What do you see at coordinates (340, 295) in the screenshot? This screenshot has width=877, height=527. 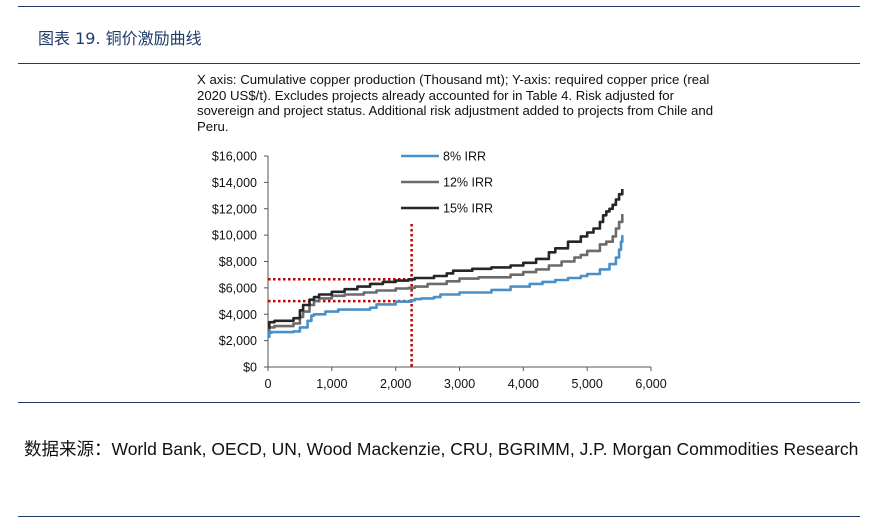 I see `guide-lines` at bounding box center [340, 295].